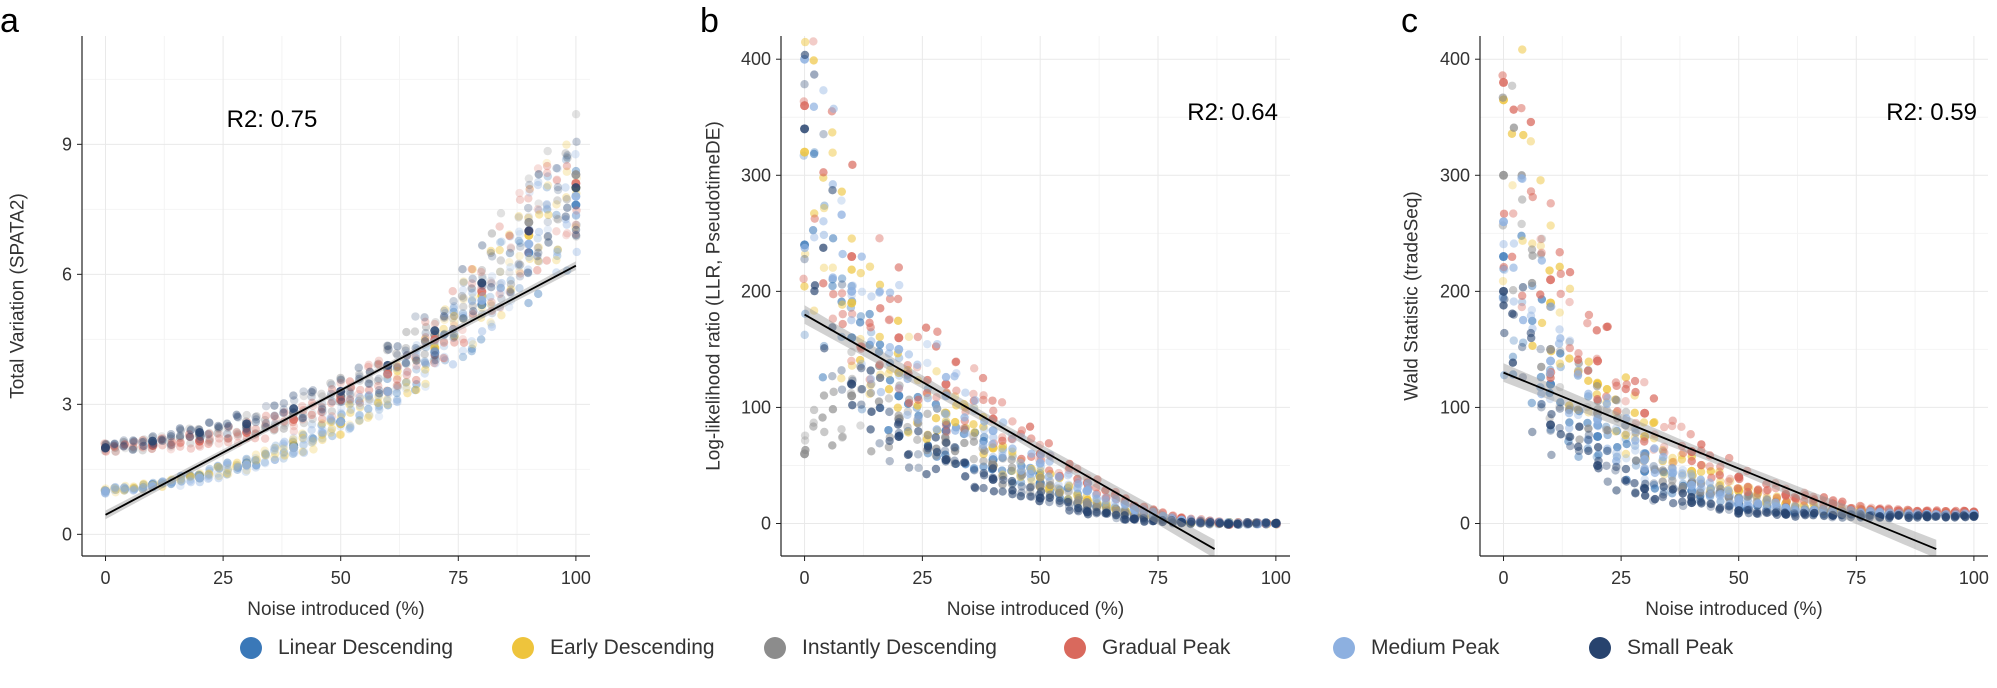 This screenshot has height=688, width=1997. What do you see at coordinates (1931, 112) in the screenshot?
I see `r2-annotation-c: R2: 0.59` at bounding box center [1931, 112].